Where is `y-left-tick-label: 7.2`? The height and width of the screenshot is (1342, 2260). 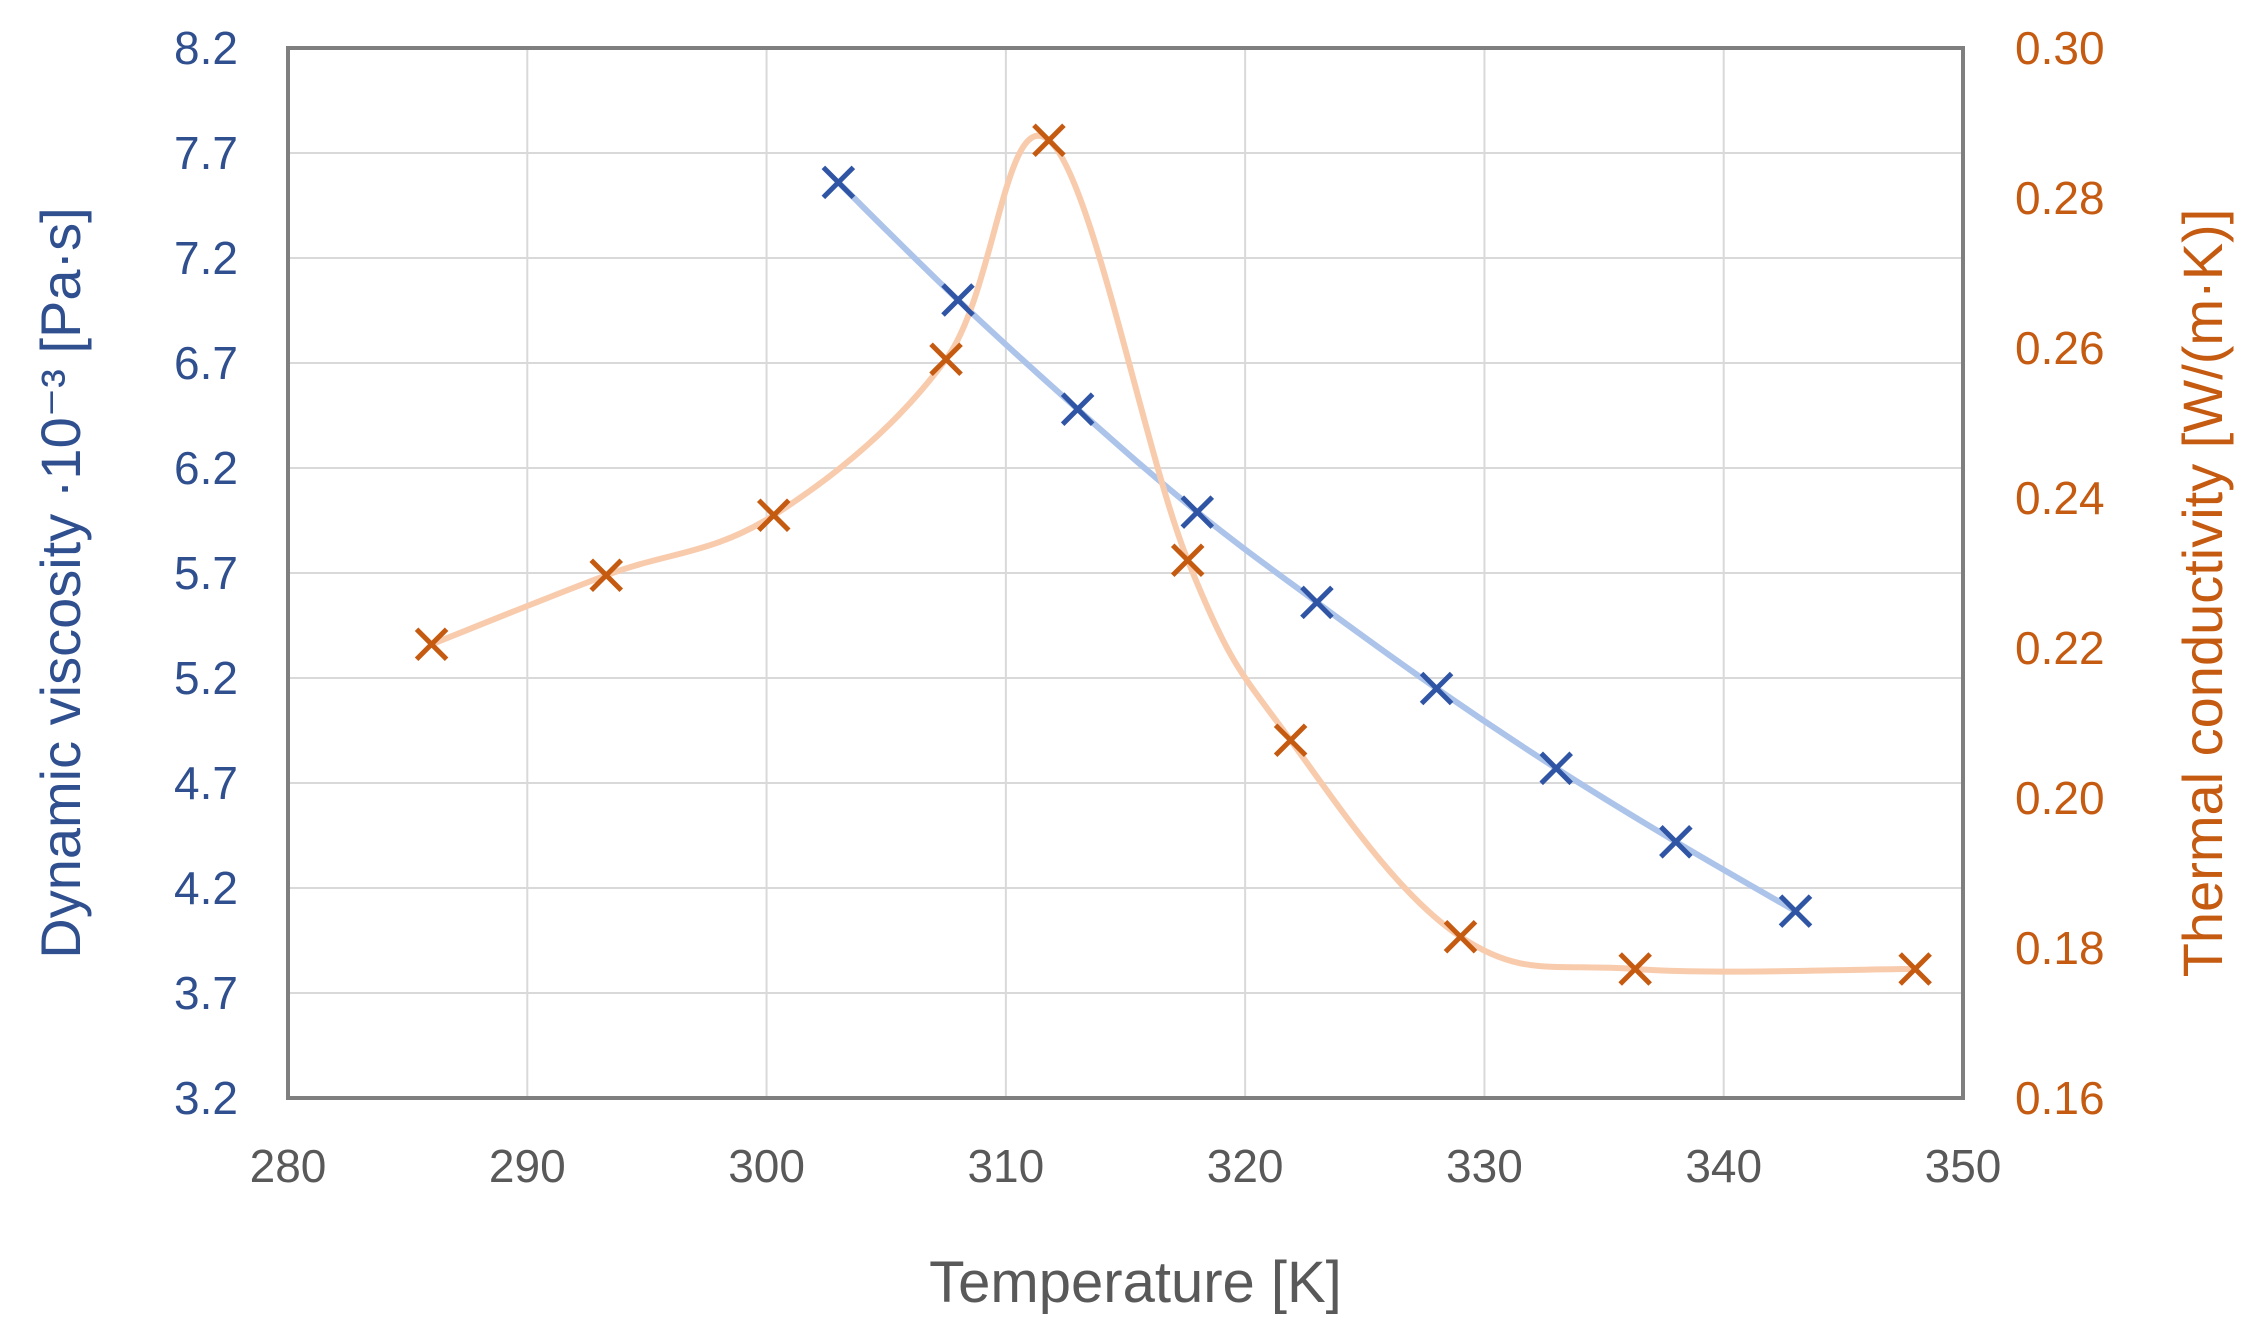
y-left-tick-label: 7.2 is located at coordinates (206, 258).